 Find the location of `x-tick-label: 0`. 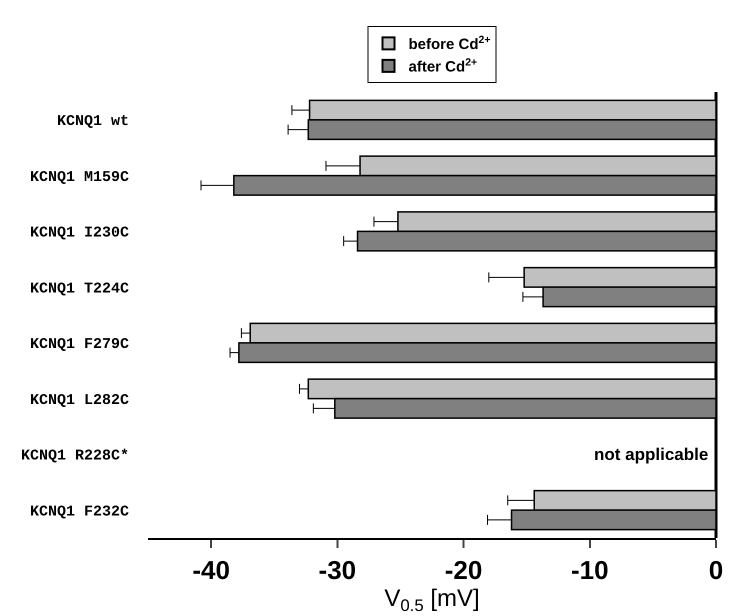

x-tick-label: 0 is located at coordinates (716, 570).